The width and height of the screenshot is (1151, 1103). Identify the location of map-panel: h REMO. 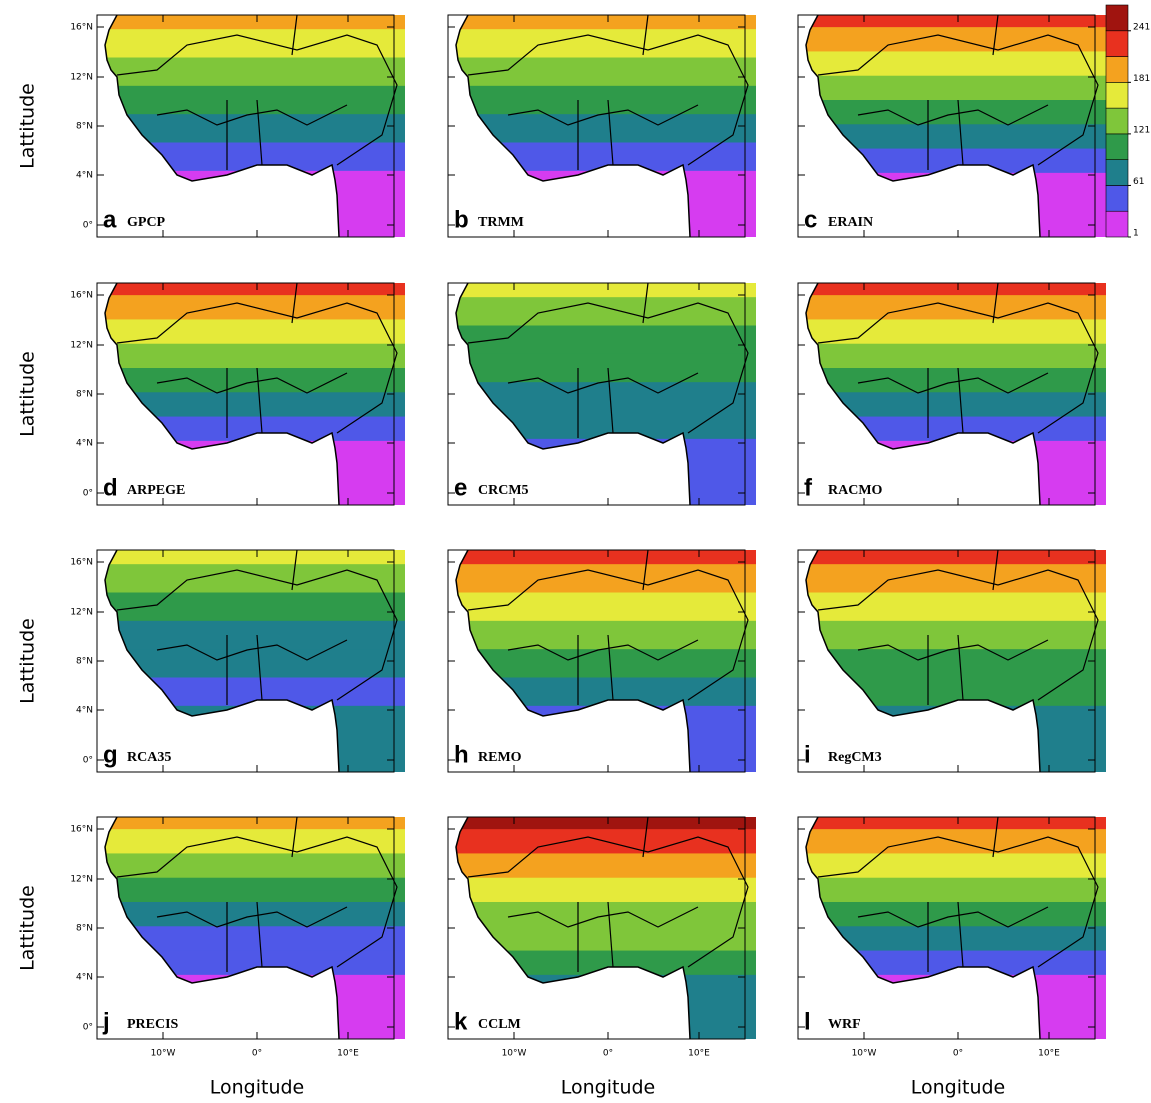
(601, 661).